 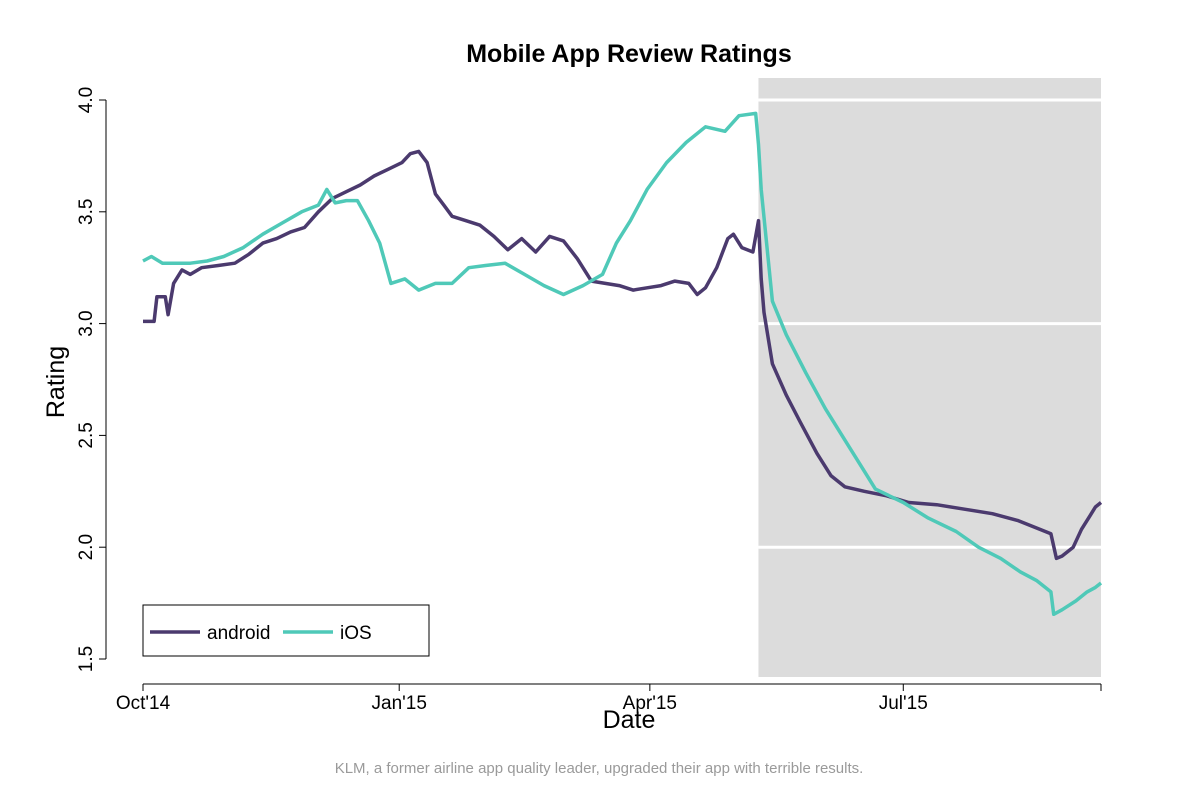 What do you see at coordinates (86, 435) in the screenshot?
I see `y-tick-label: 2.5` at bounding box center [86, 435].